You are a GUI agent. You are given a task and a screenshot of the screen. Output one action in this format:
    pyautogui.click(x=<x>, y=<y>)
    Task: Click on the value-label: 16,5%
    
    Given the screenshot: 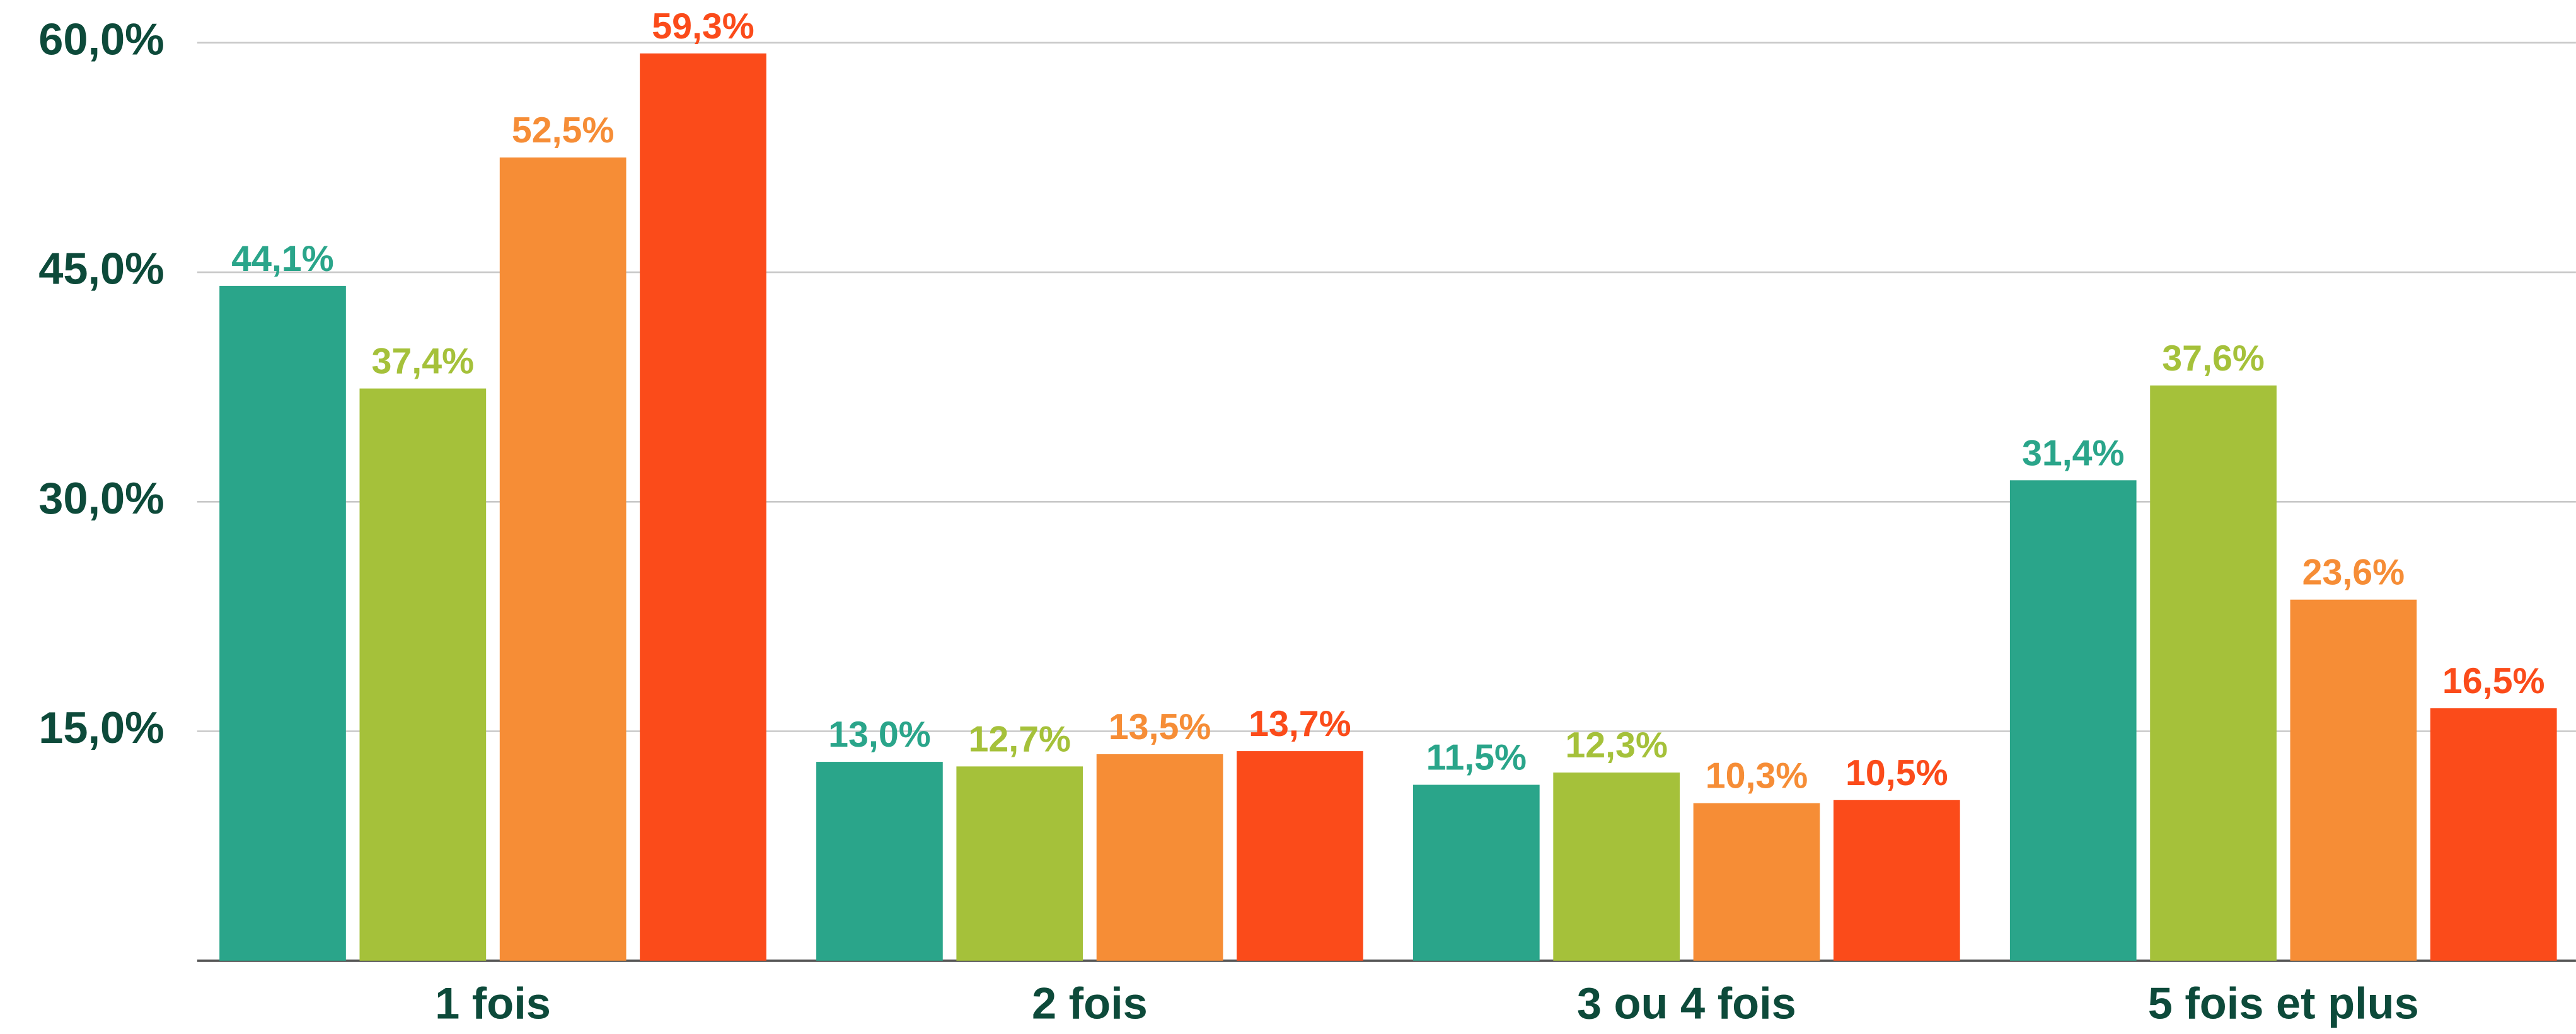 What is the action you would take?
    pyautogui.click(x=2493, y=681)
    